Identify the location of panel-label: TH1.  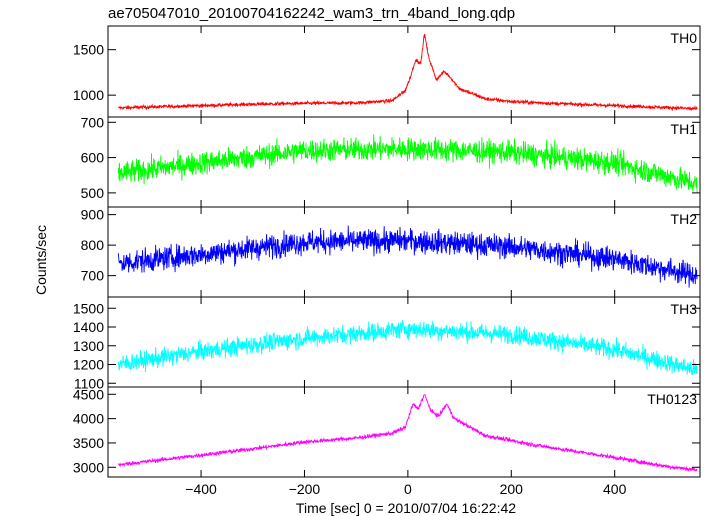
(684, 129).